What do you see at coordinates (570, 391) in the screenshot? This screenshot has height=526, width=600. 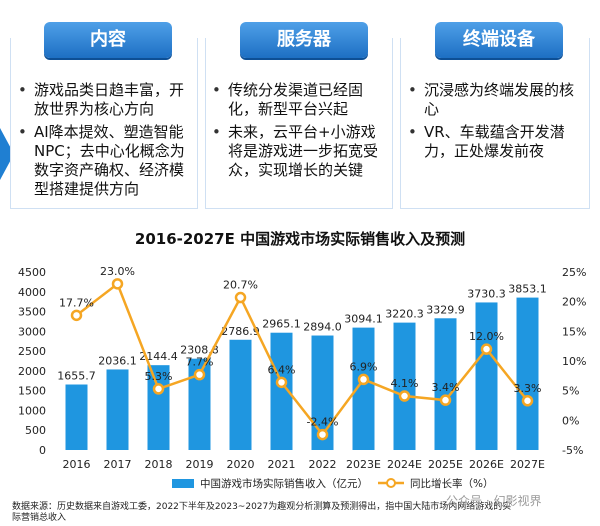 I see `right-tick-label: 5%` at bounding box center [570, 391].